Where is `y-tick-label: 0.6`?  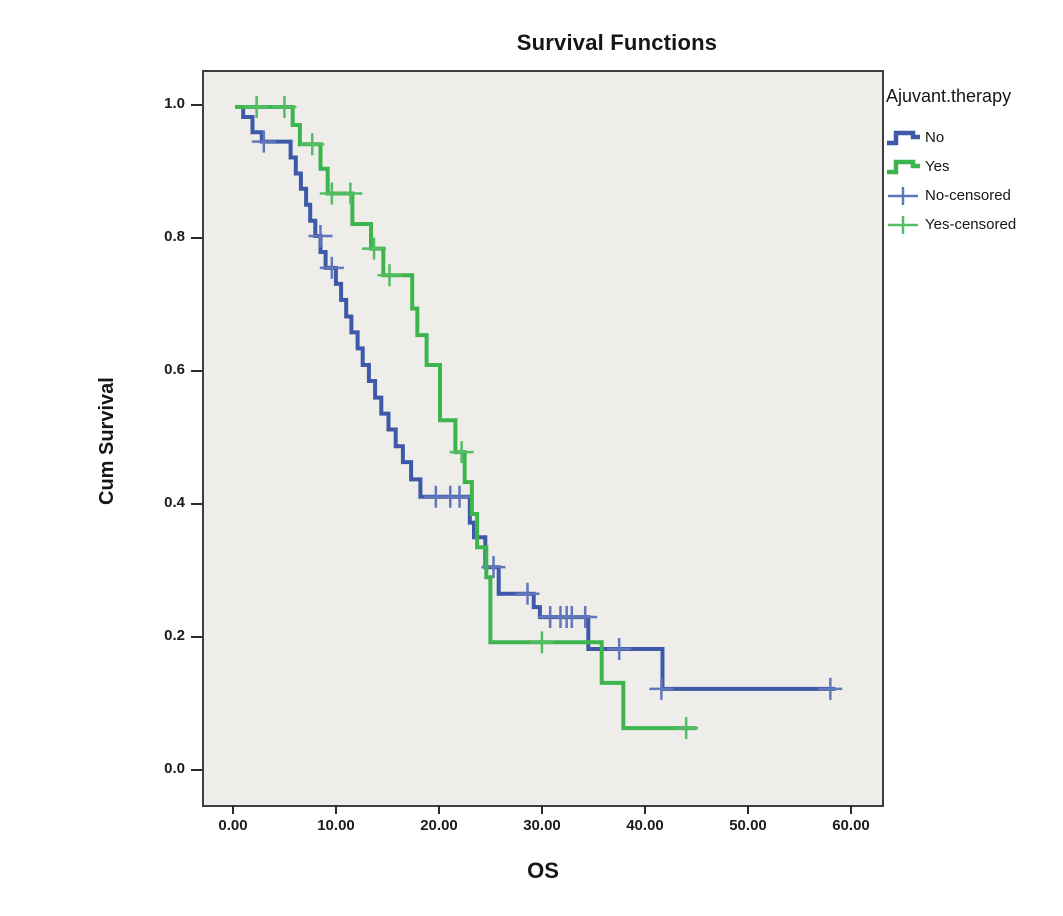 y-tick-label: 0.6 is located at coordinates (174, 369).